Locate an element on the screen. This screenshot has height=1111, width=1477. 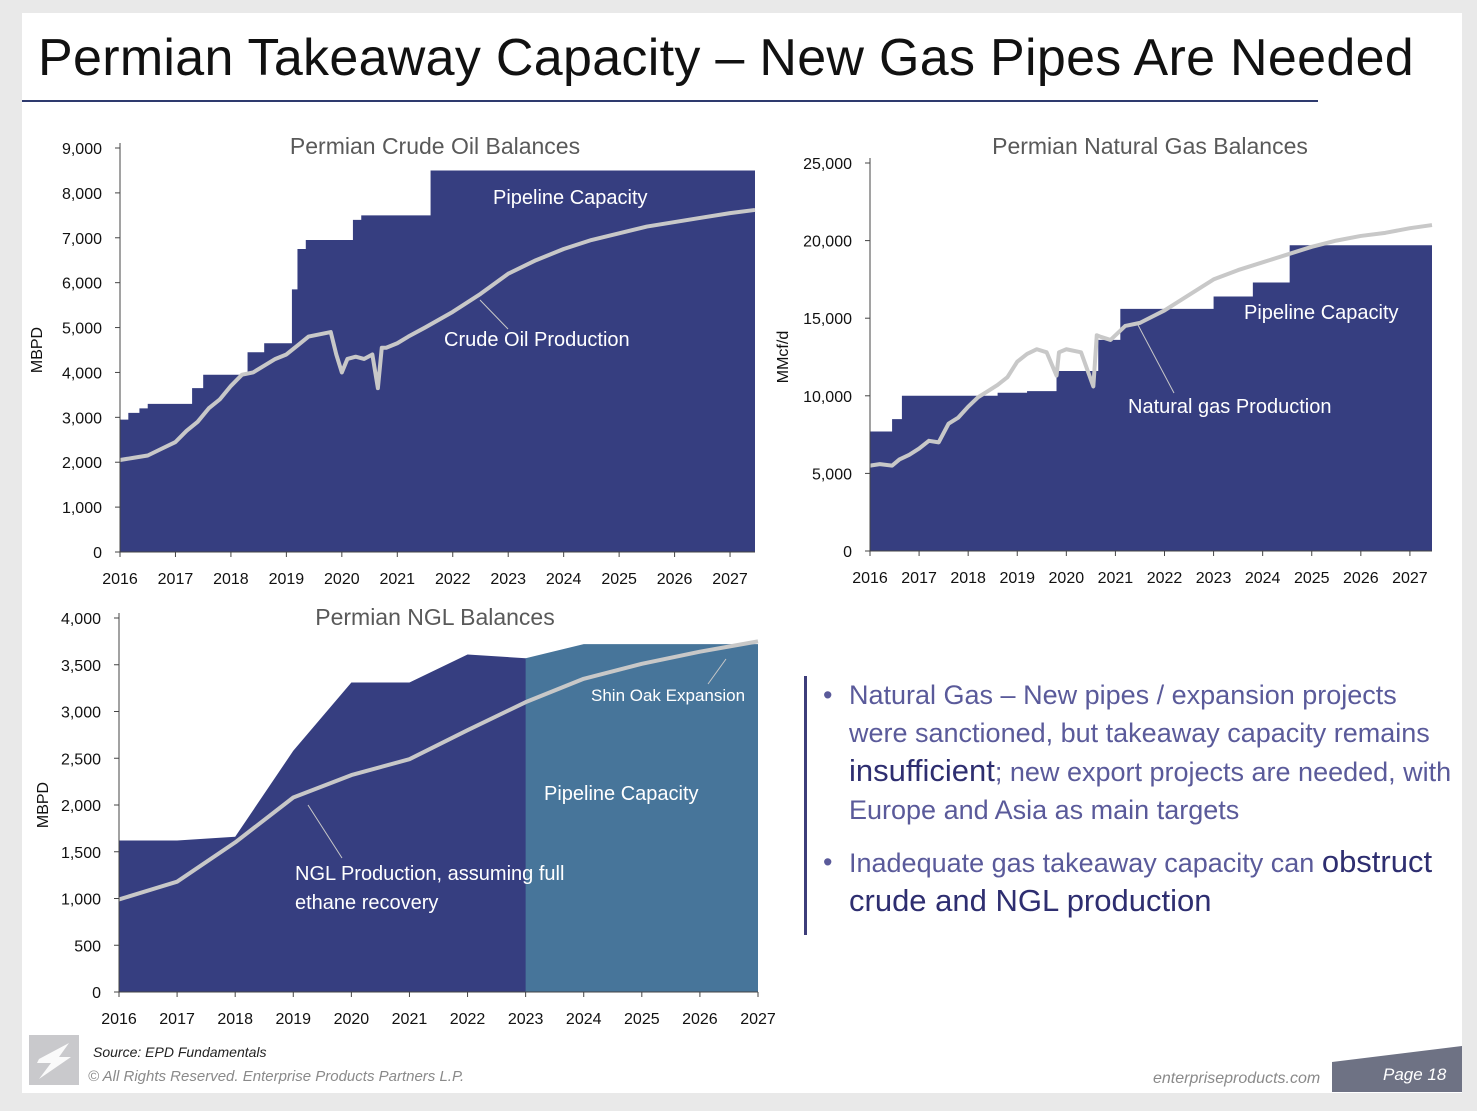
y-tick-label: 20,000 is located at coordinates (827, 242).